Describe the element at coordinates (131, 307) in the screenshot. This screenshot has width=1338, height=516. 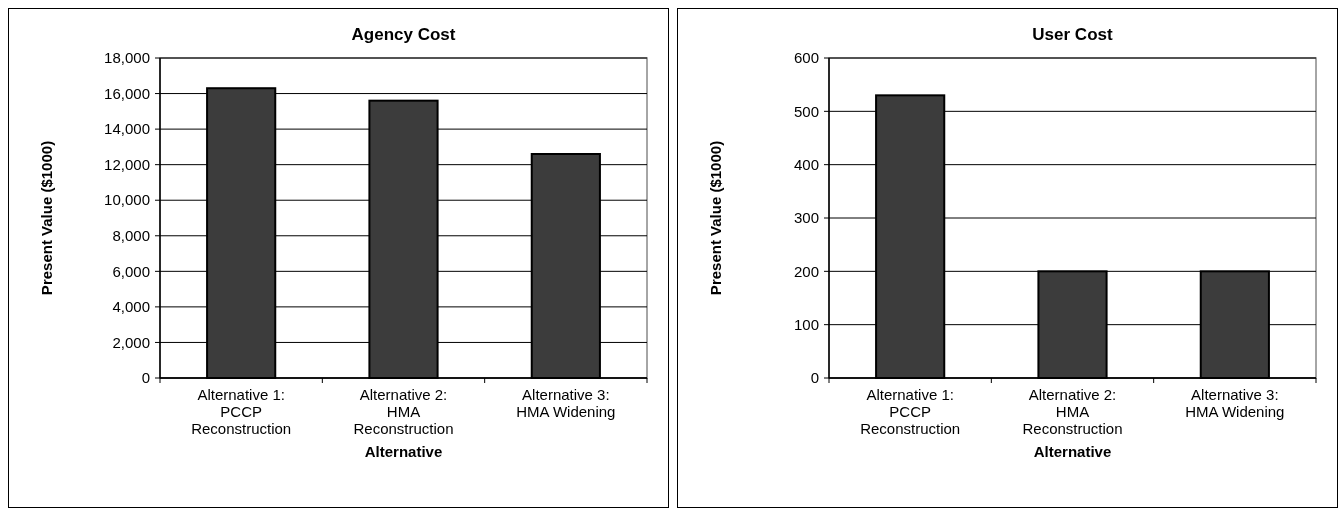
I see `y-tick-label: 4,000` at that location.